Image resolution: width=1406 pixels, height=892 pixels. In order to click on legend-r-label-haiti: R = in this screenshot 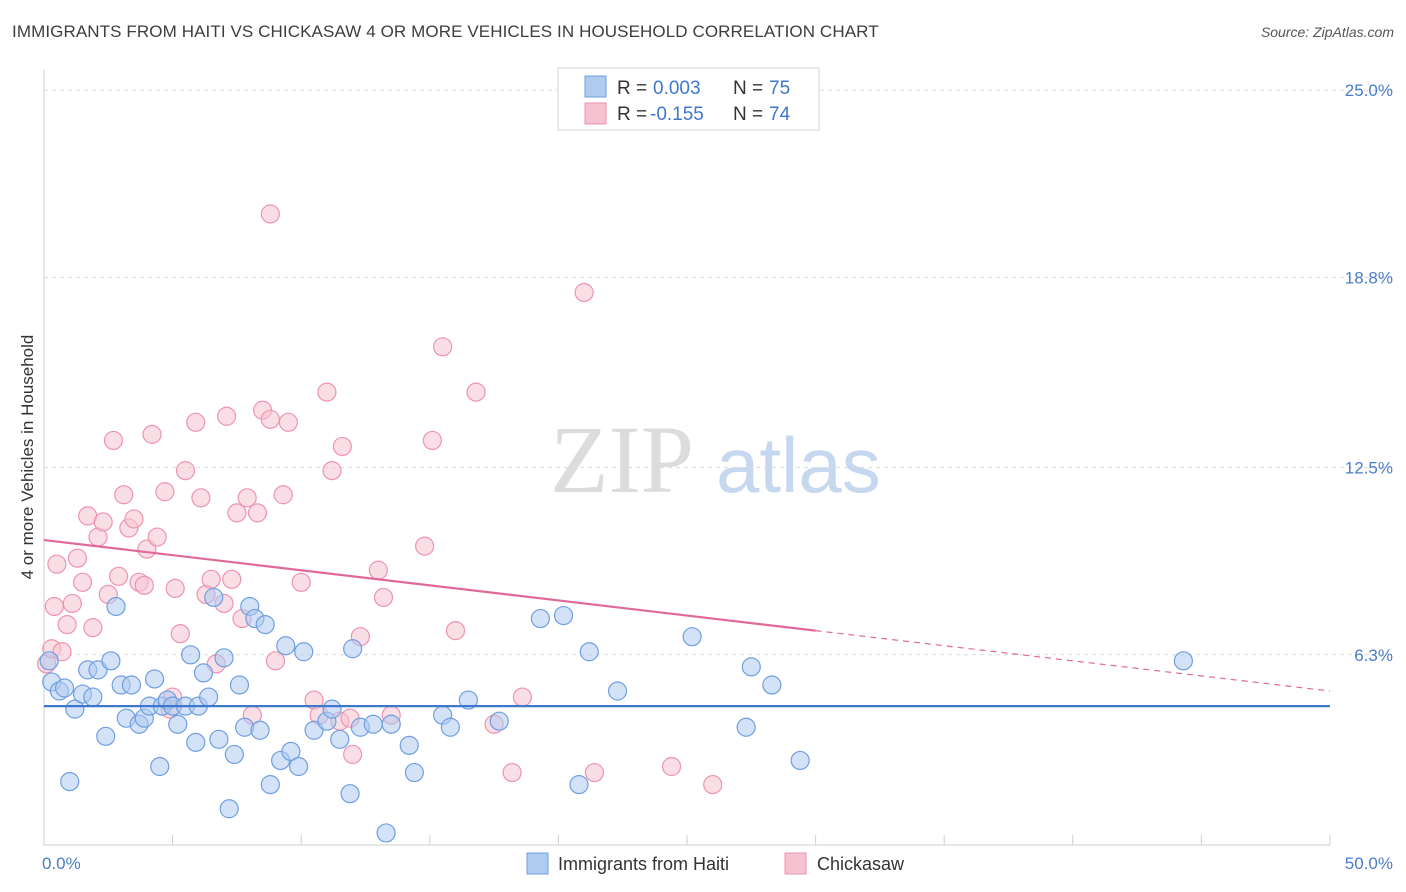, I will do `click(634, 88)`.